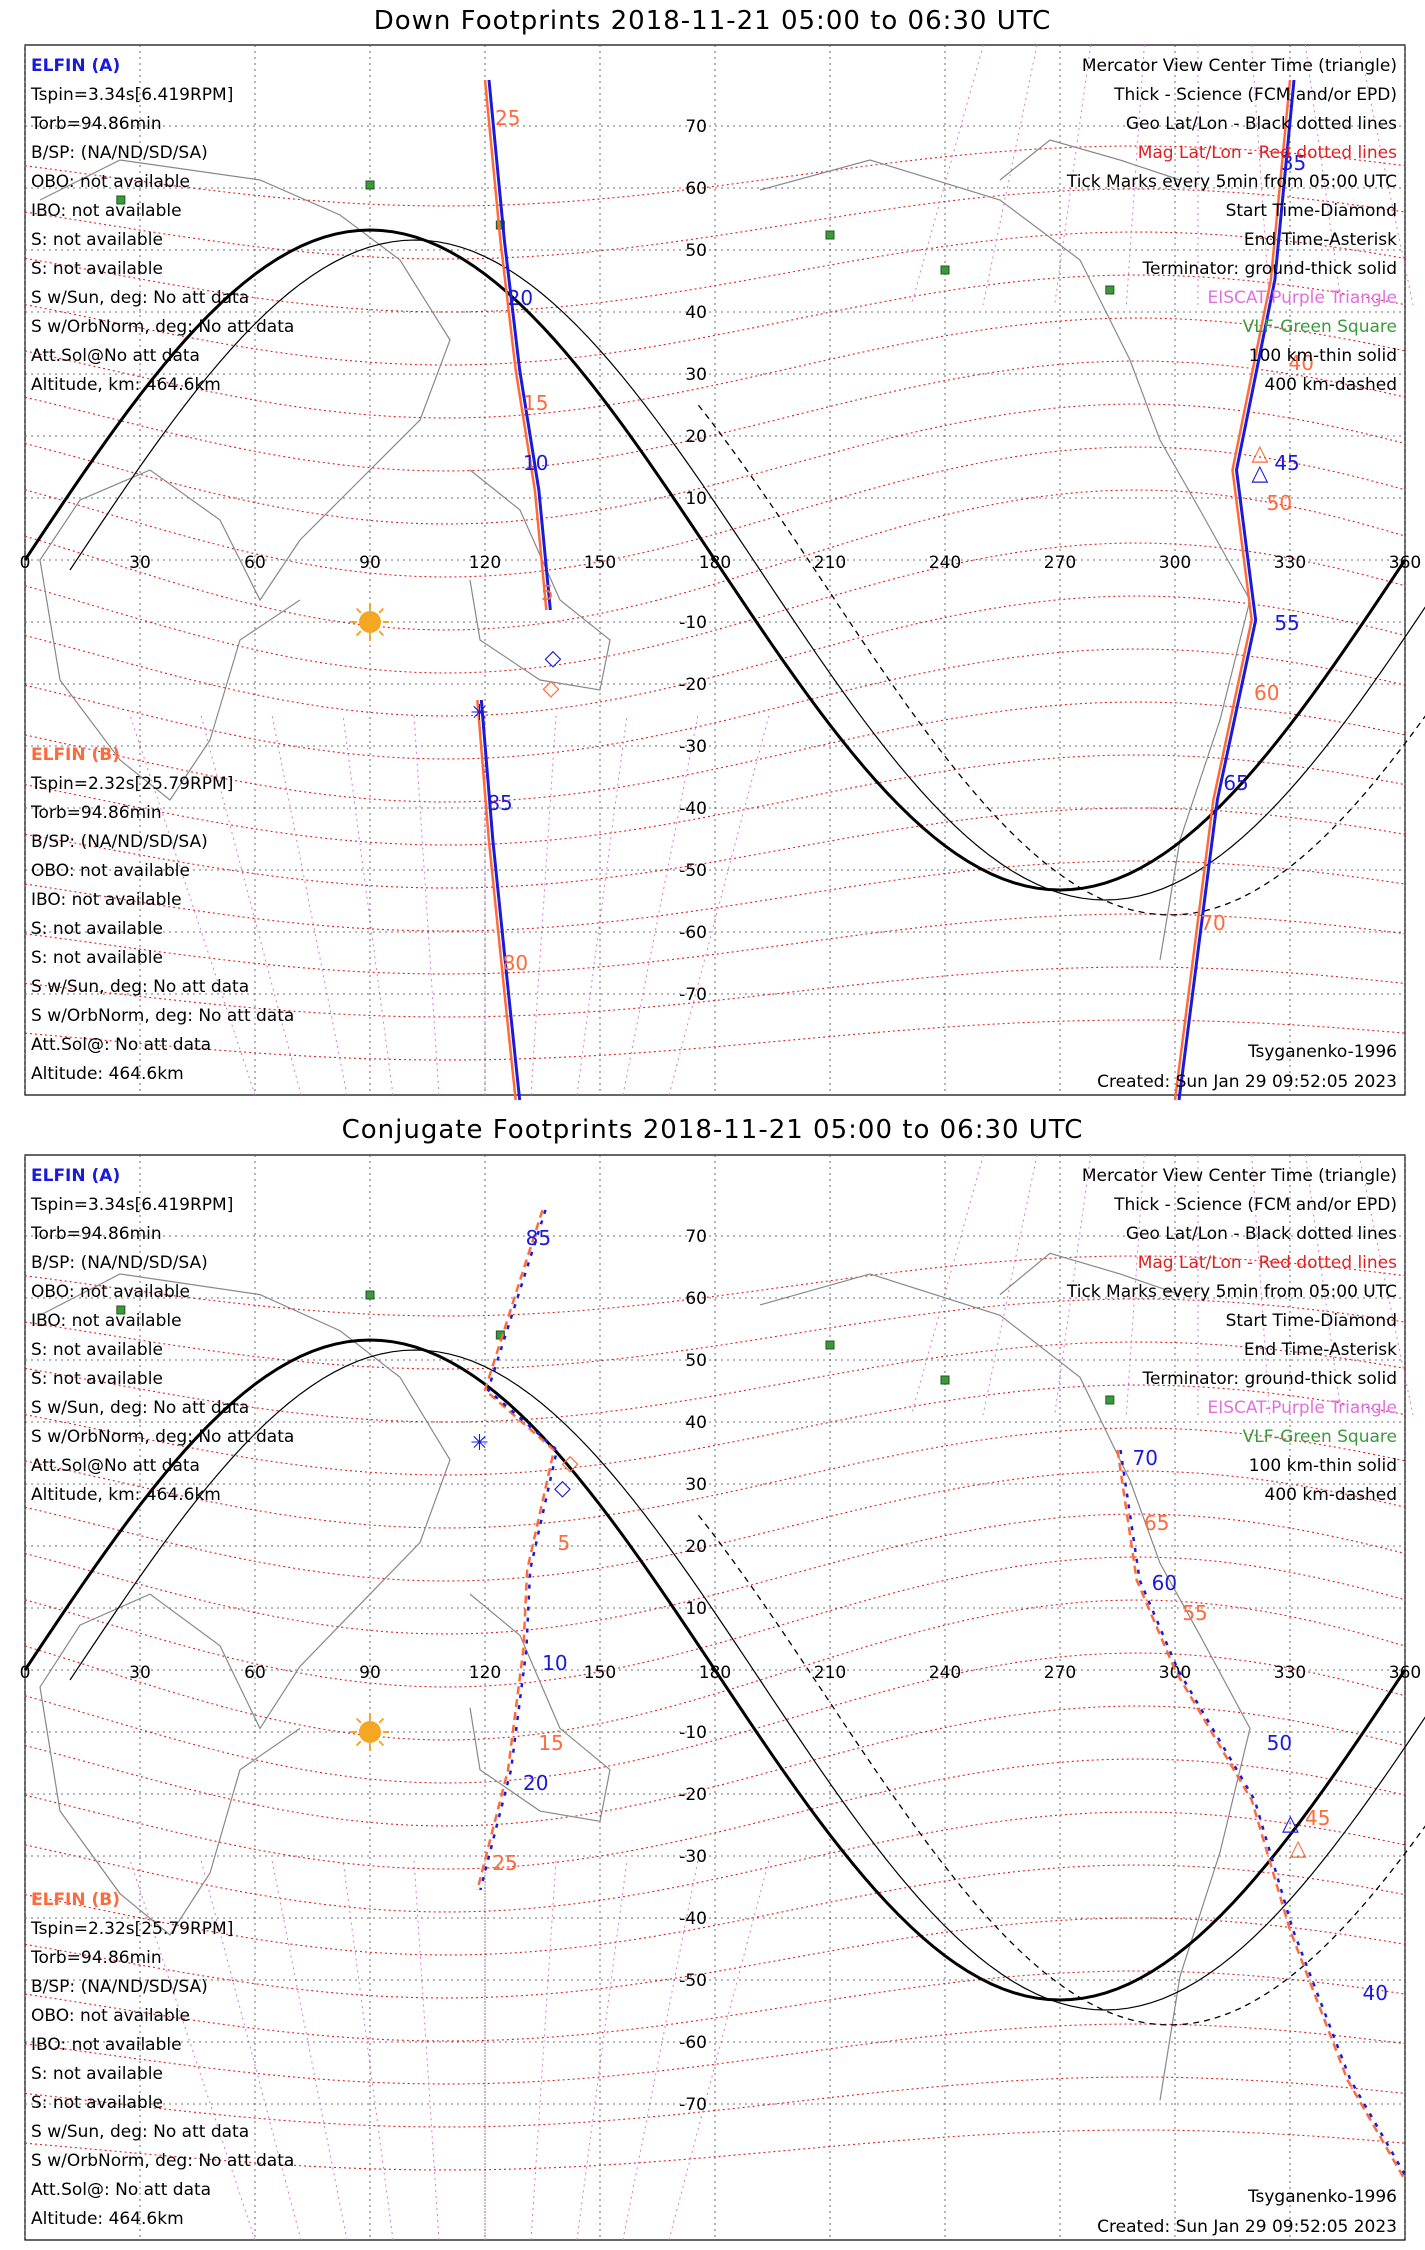 The image size is (1425, 2250). Describe the element at coordinates (535, 1783) in the screenshot. I see `track-tick-label: 20` at that location.